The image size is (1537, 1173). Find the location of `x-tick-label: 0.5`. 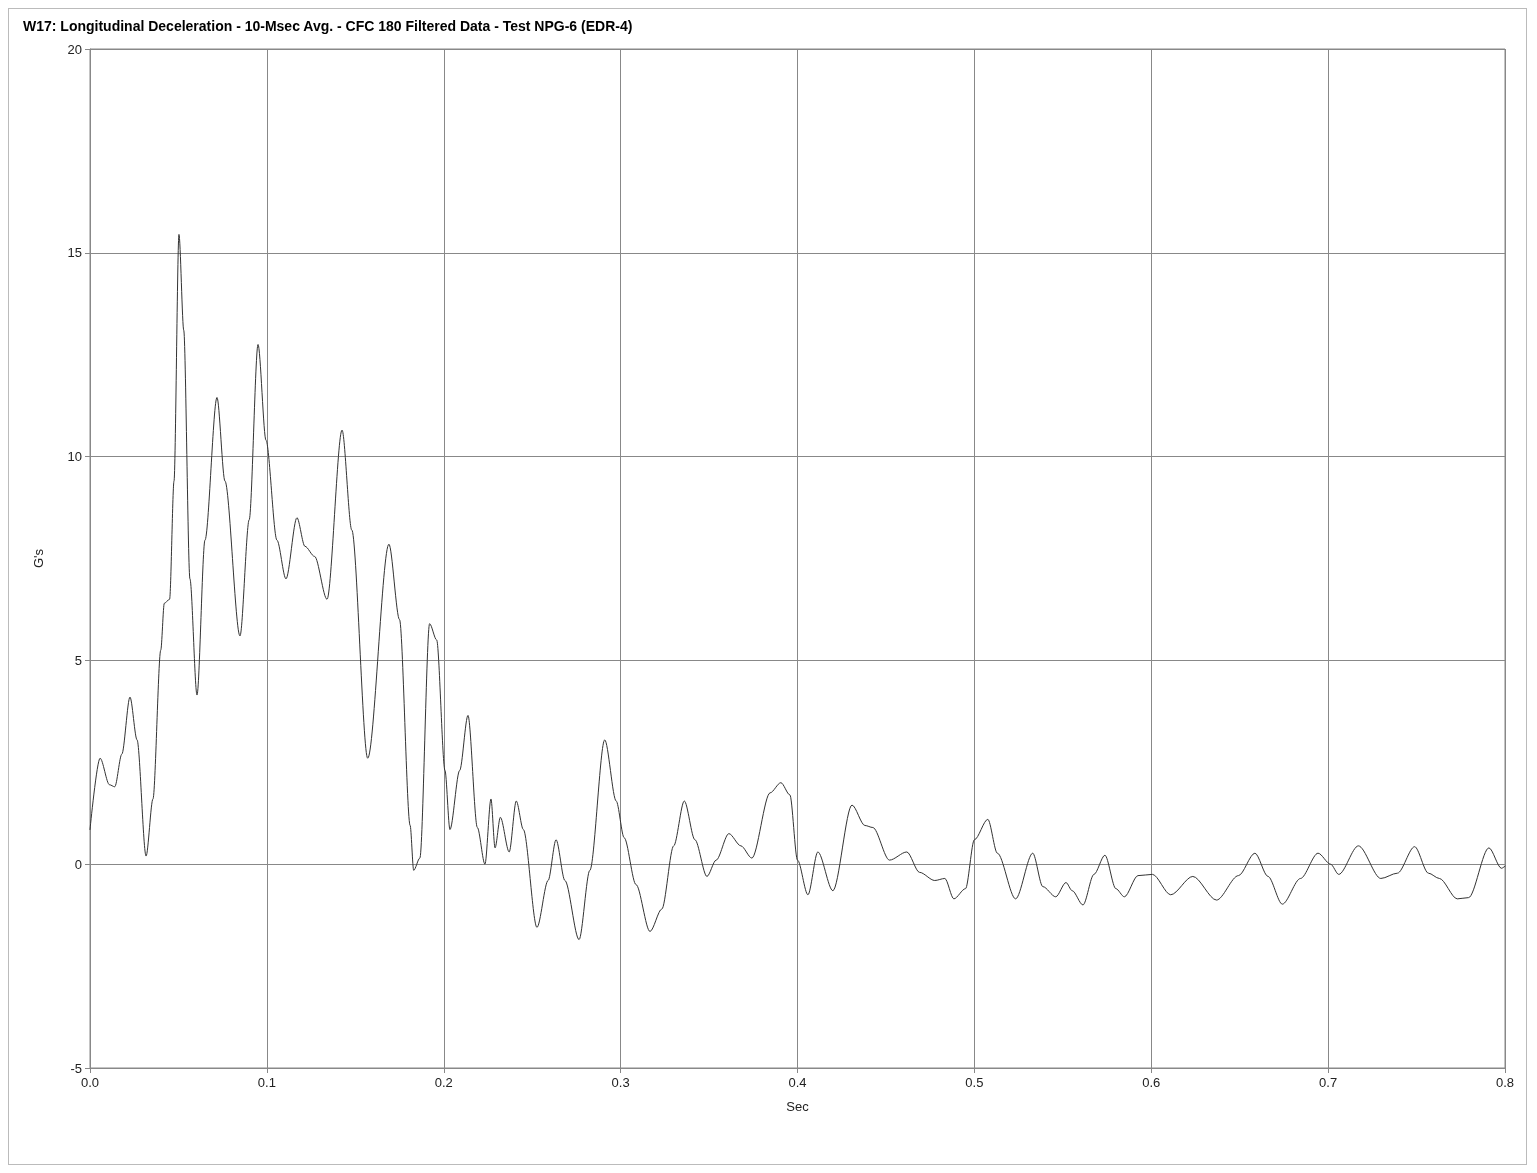

x-tick-label: 0.5 is located at coordinates (974, 1082).